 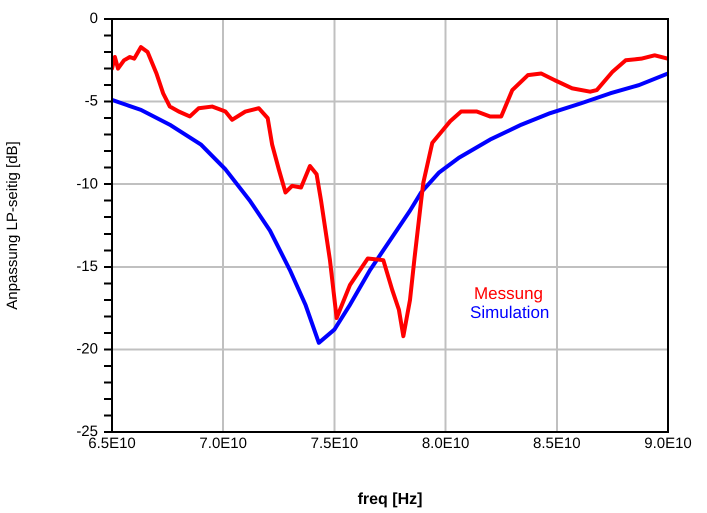 What do you see at coordinates (390, 499) in the screenshot?
I see `x-axis-title: freq [Hz]` at bounding box center [390, 499].